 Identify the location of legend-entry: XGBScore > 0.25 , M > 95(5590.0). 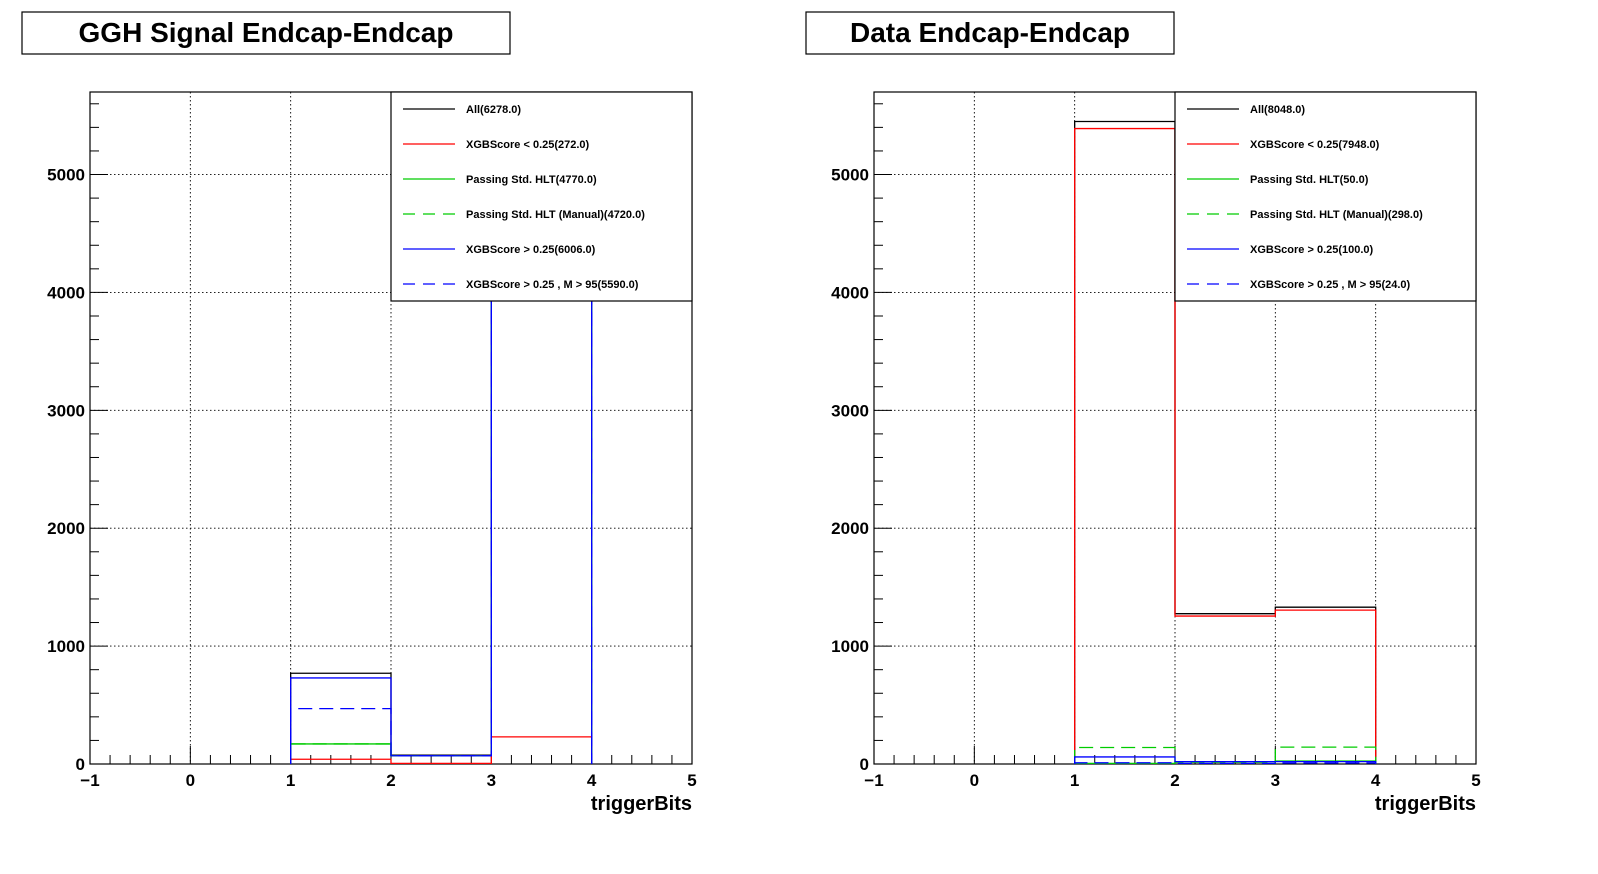
(552, 285).